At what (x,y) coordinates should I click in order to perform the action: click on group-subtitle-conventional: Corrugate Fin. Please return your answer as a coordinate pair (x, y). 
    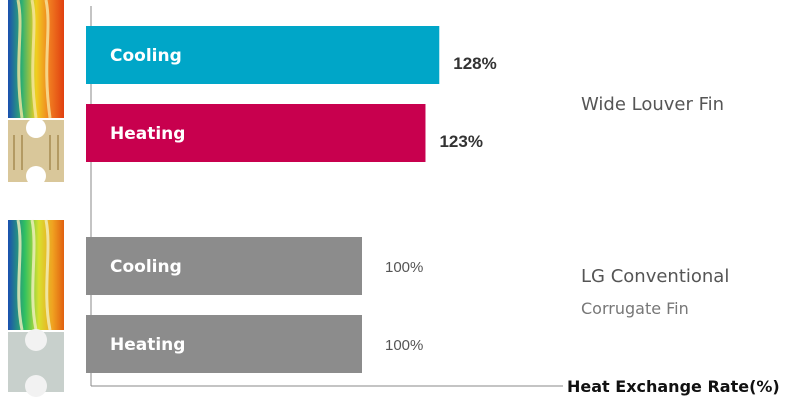
    Looking at the image, I should click on (635, 308).